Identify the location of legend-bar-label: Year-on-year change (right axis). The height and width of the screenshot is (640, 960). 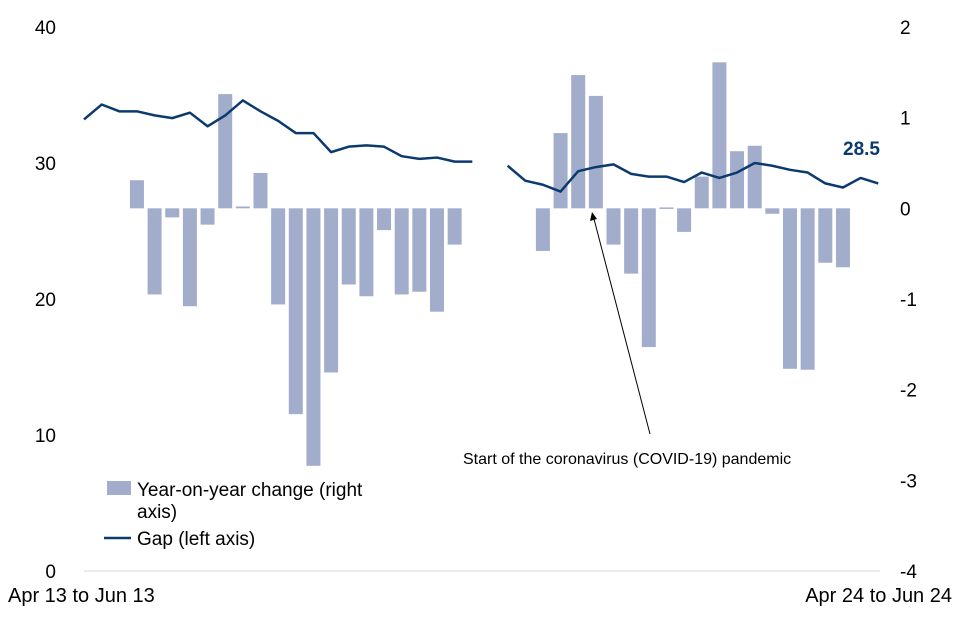
(252, 501).